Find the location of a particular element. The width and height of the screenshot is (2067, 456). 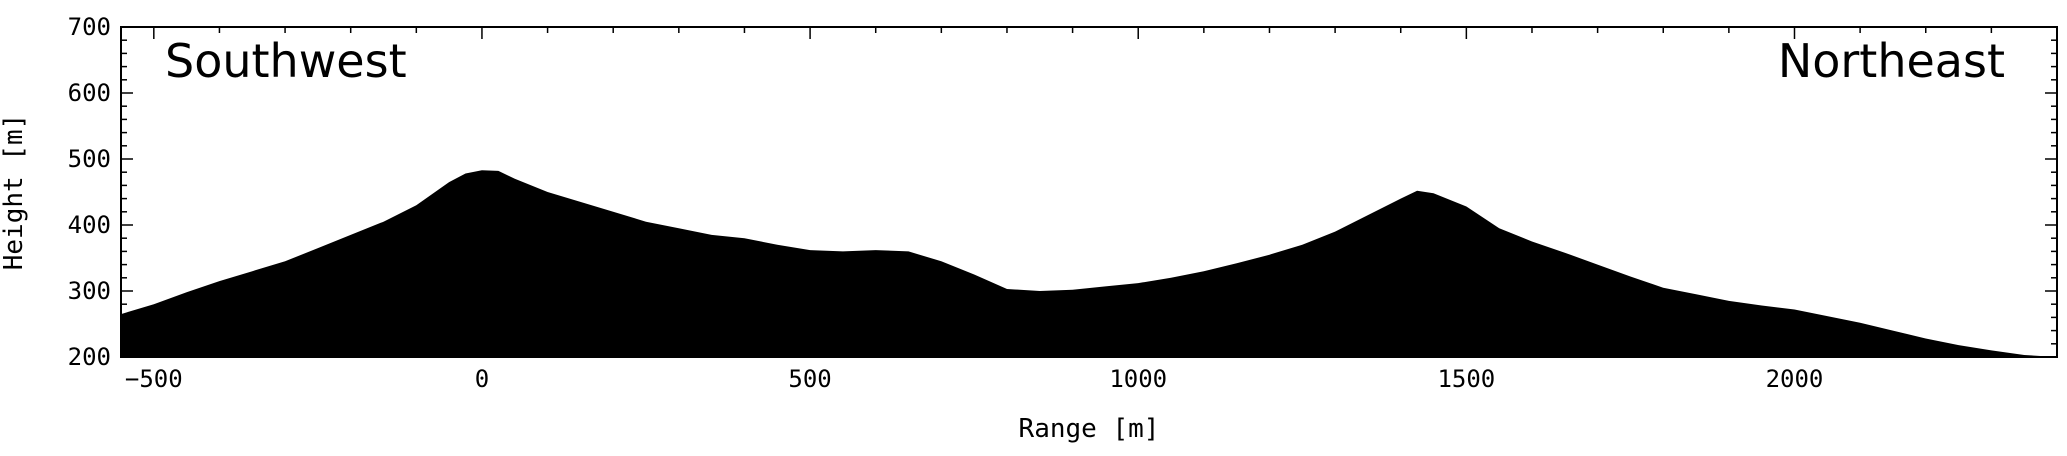

y-axis-label: Height [m] is located at coordinates (14, 192).